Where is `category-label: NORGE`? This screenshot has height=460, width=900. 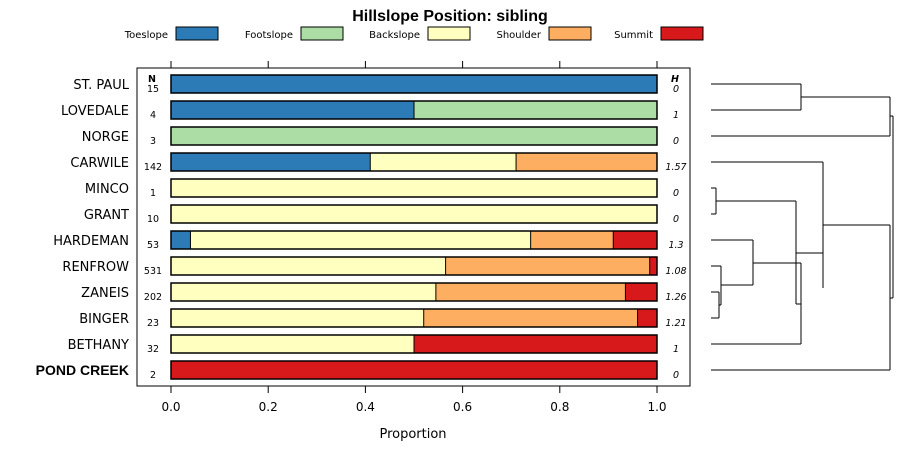 category-label: NORGE is located at coordinates (105, 137).